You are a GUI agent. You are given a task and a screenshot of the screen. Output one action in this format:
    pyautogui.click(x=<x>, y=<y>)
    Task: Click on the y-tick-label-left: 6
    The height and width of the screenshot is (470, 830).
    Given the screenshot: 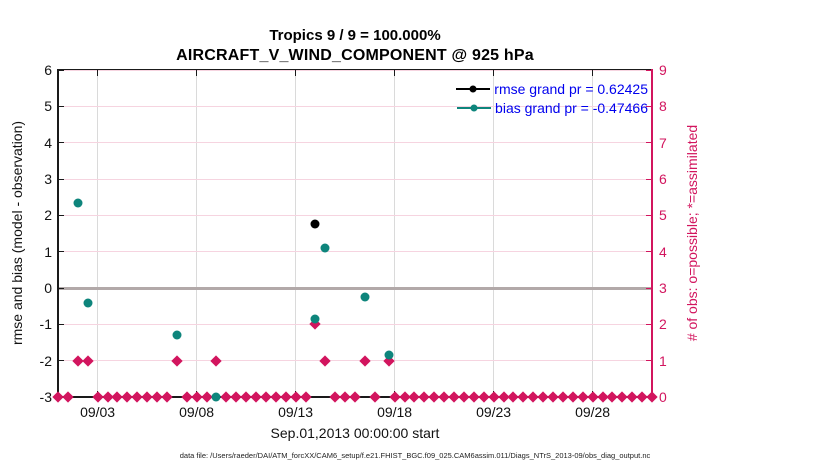 What is the action you would take?
    pyautogui.click(x=48, y=70)
    